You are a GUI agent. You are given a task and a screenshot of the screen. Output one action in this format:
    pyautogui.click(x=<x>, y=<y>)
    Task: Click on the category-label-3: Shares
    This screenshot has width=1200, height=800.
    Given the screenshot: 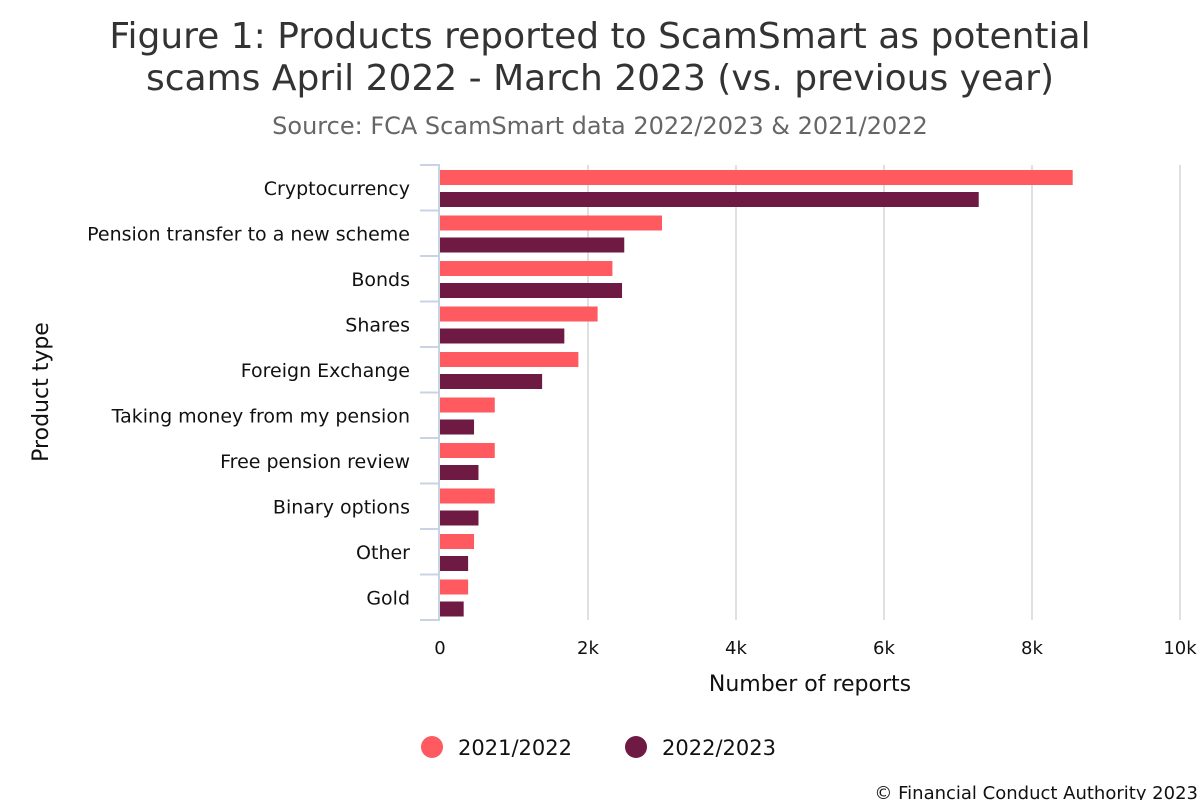 What is the action you would take?
    pyautogui.click(x=377, y=325)
    